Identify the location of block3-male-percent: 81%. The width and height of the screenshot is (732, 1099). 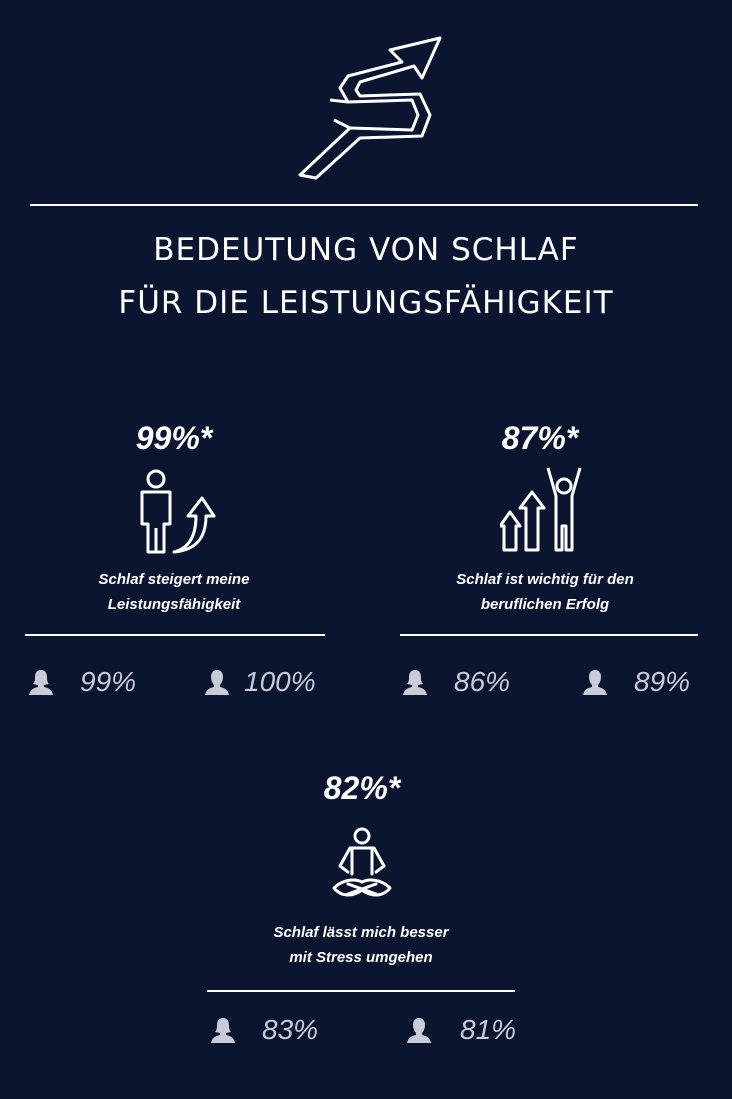
(488, 1029).